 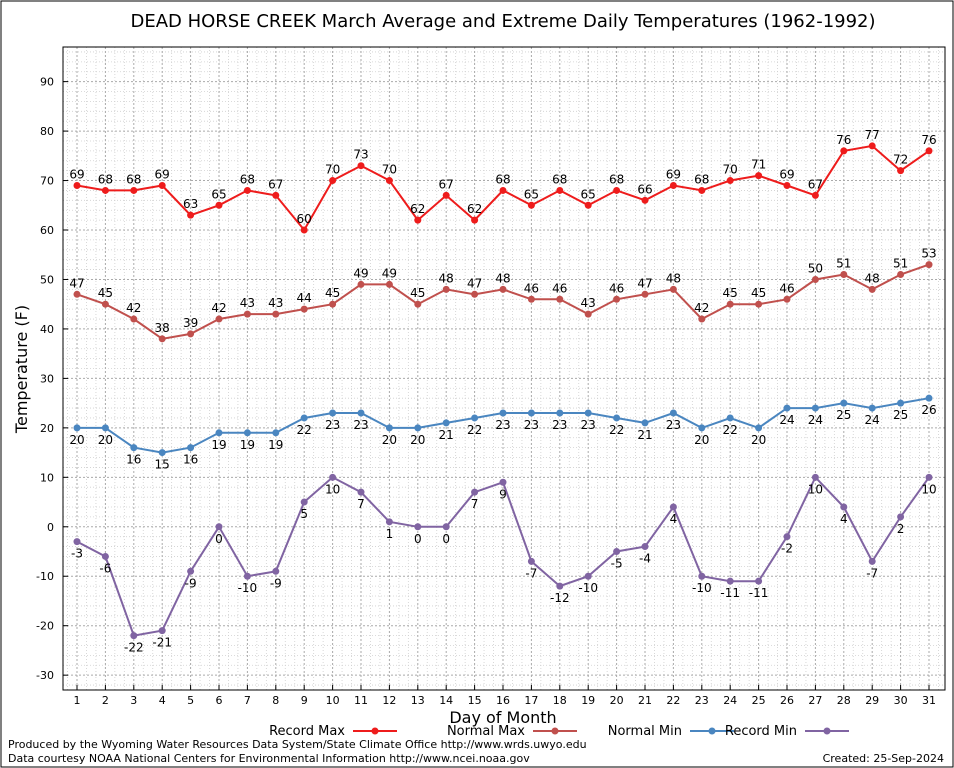 What do you see at coordinates (45, 626) in the screenshot?
I see `y-tick-label: -20` at bounding box center [45, 626].